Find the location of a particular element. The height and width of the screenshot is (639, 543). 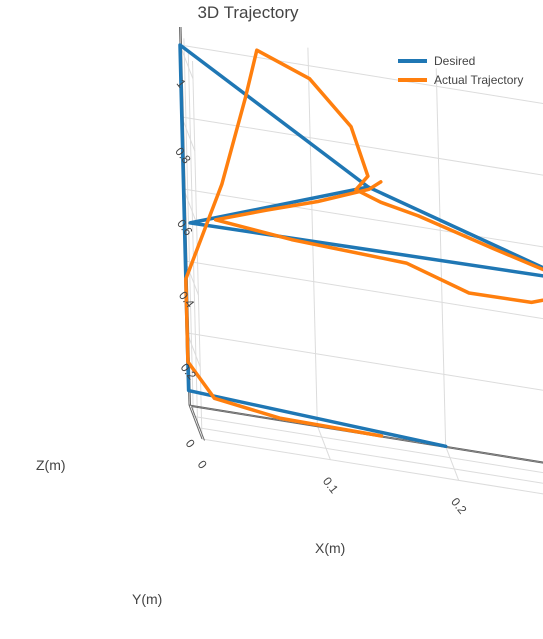

chart-legend: Desired Actual Trajectory is located at coordinates (460, 70).